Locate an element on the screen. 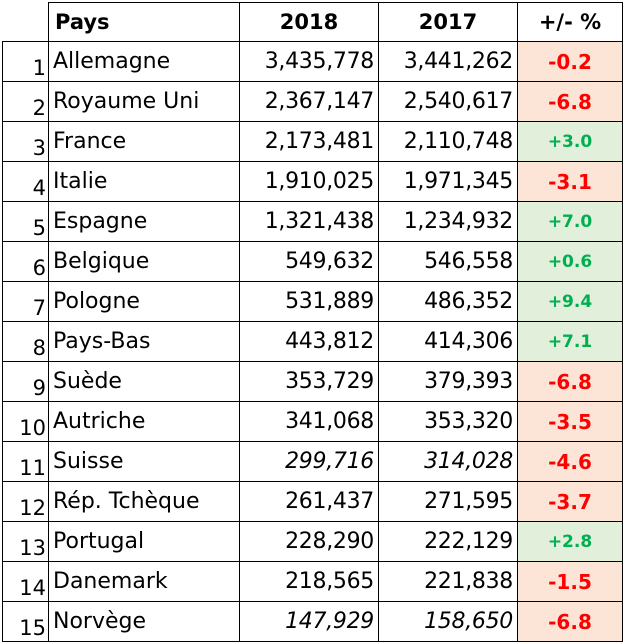  value-2017: 2,540,617 is located at coordinates (448, 101).